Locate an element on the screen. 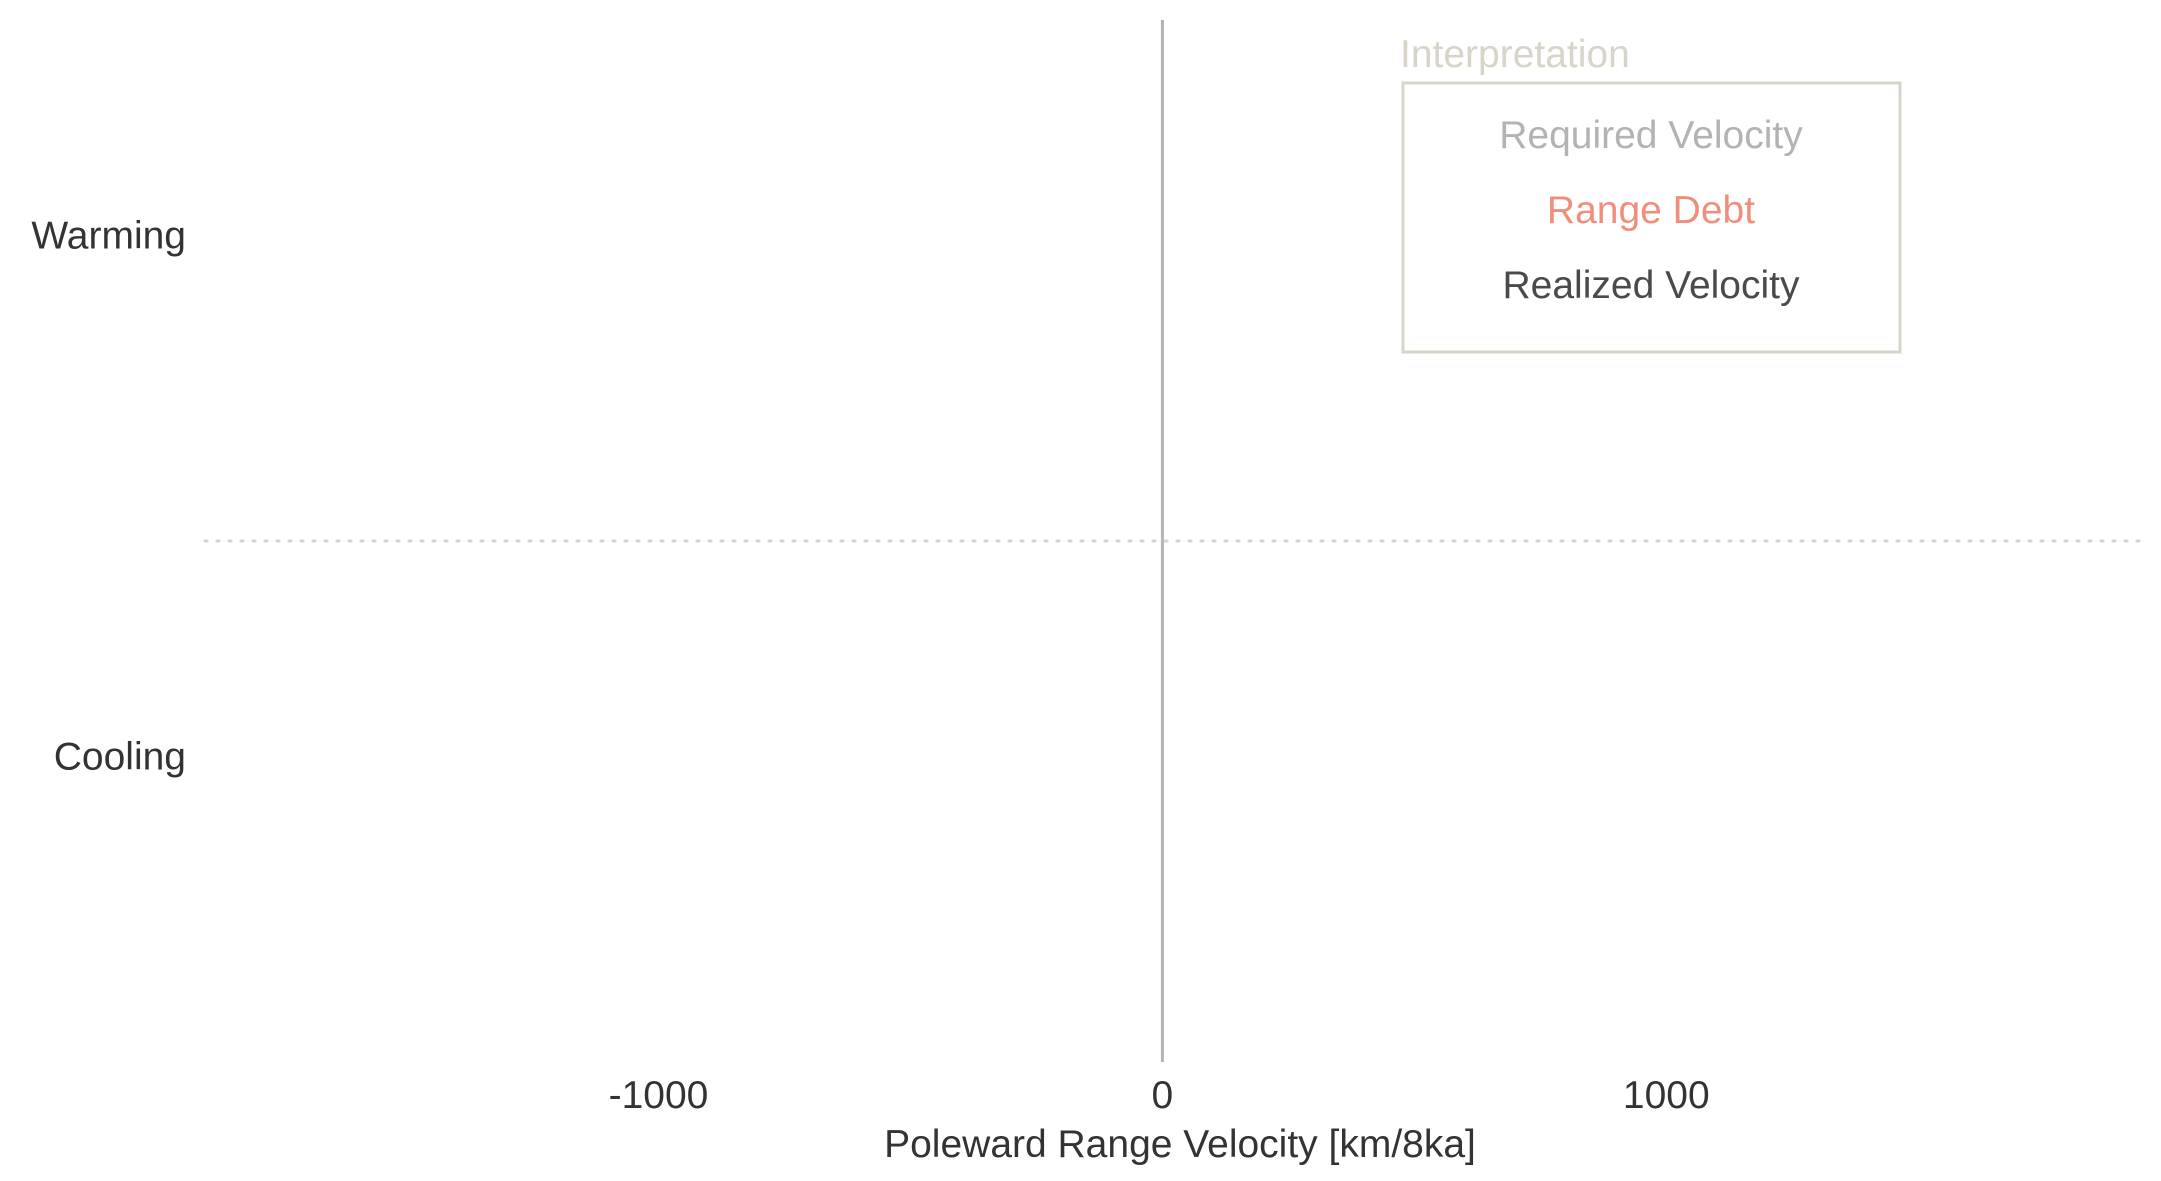 This screenshot has width=2161, height=1181. x-tick-label: -1000 is located at coordinates (659, 1095).